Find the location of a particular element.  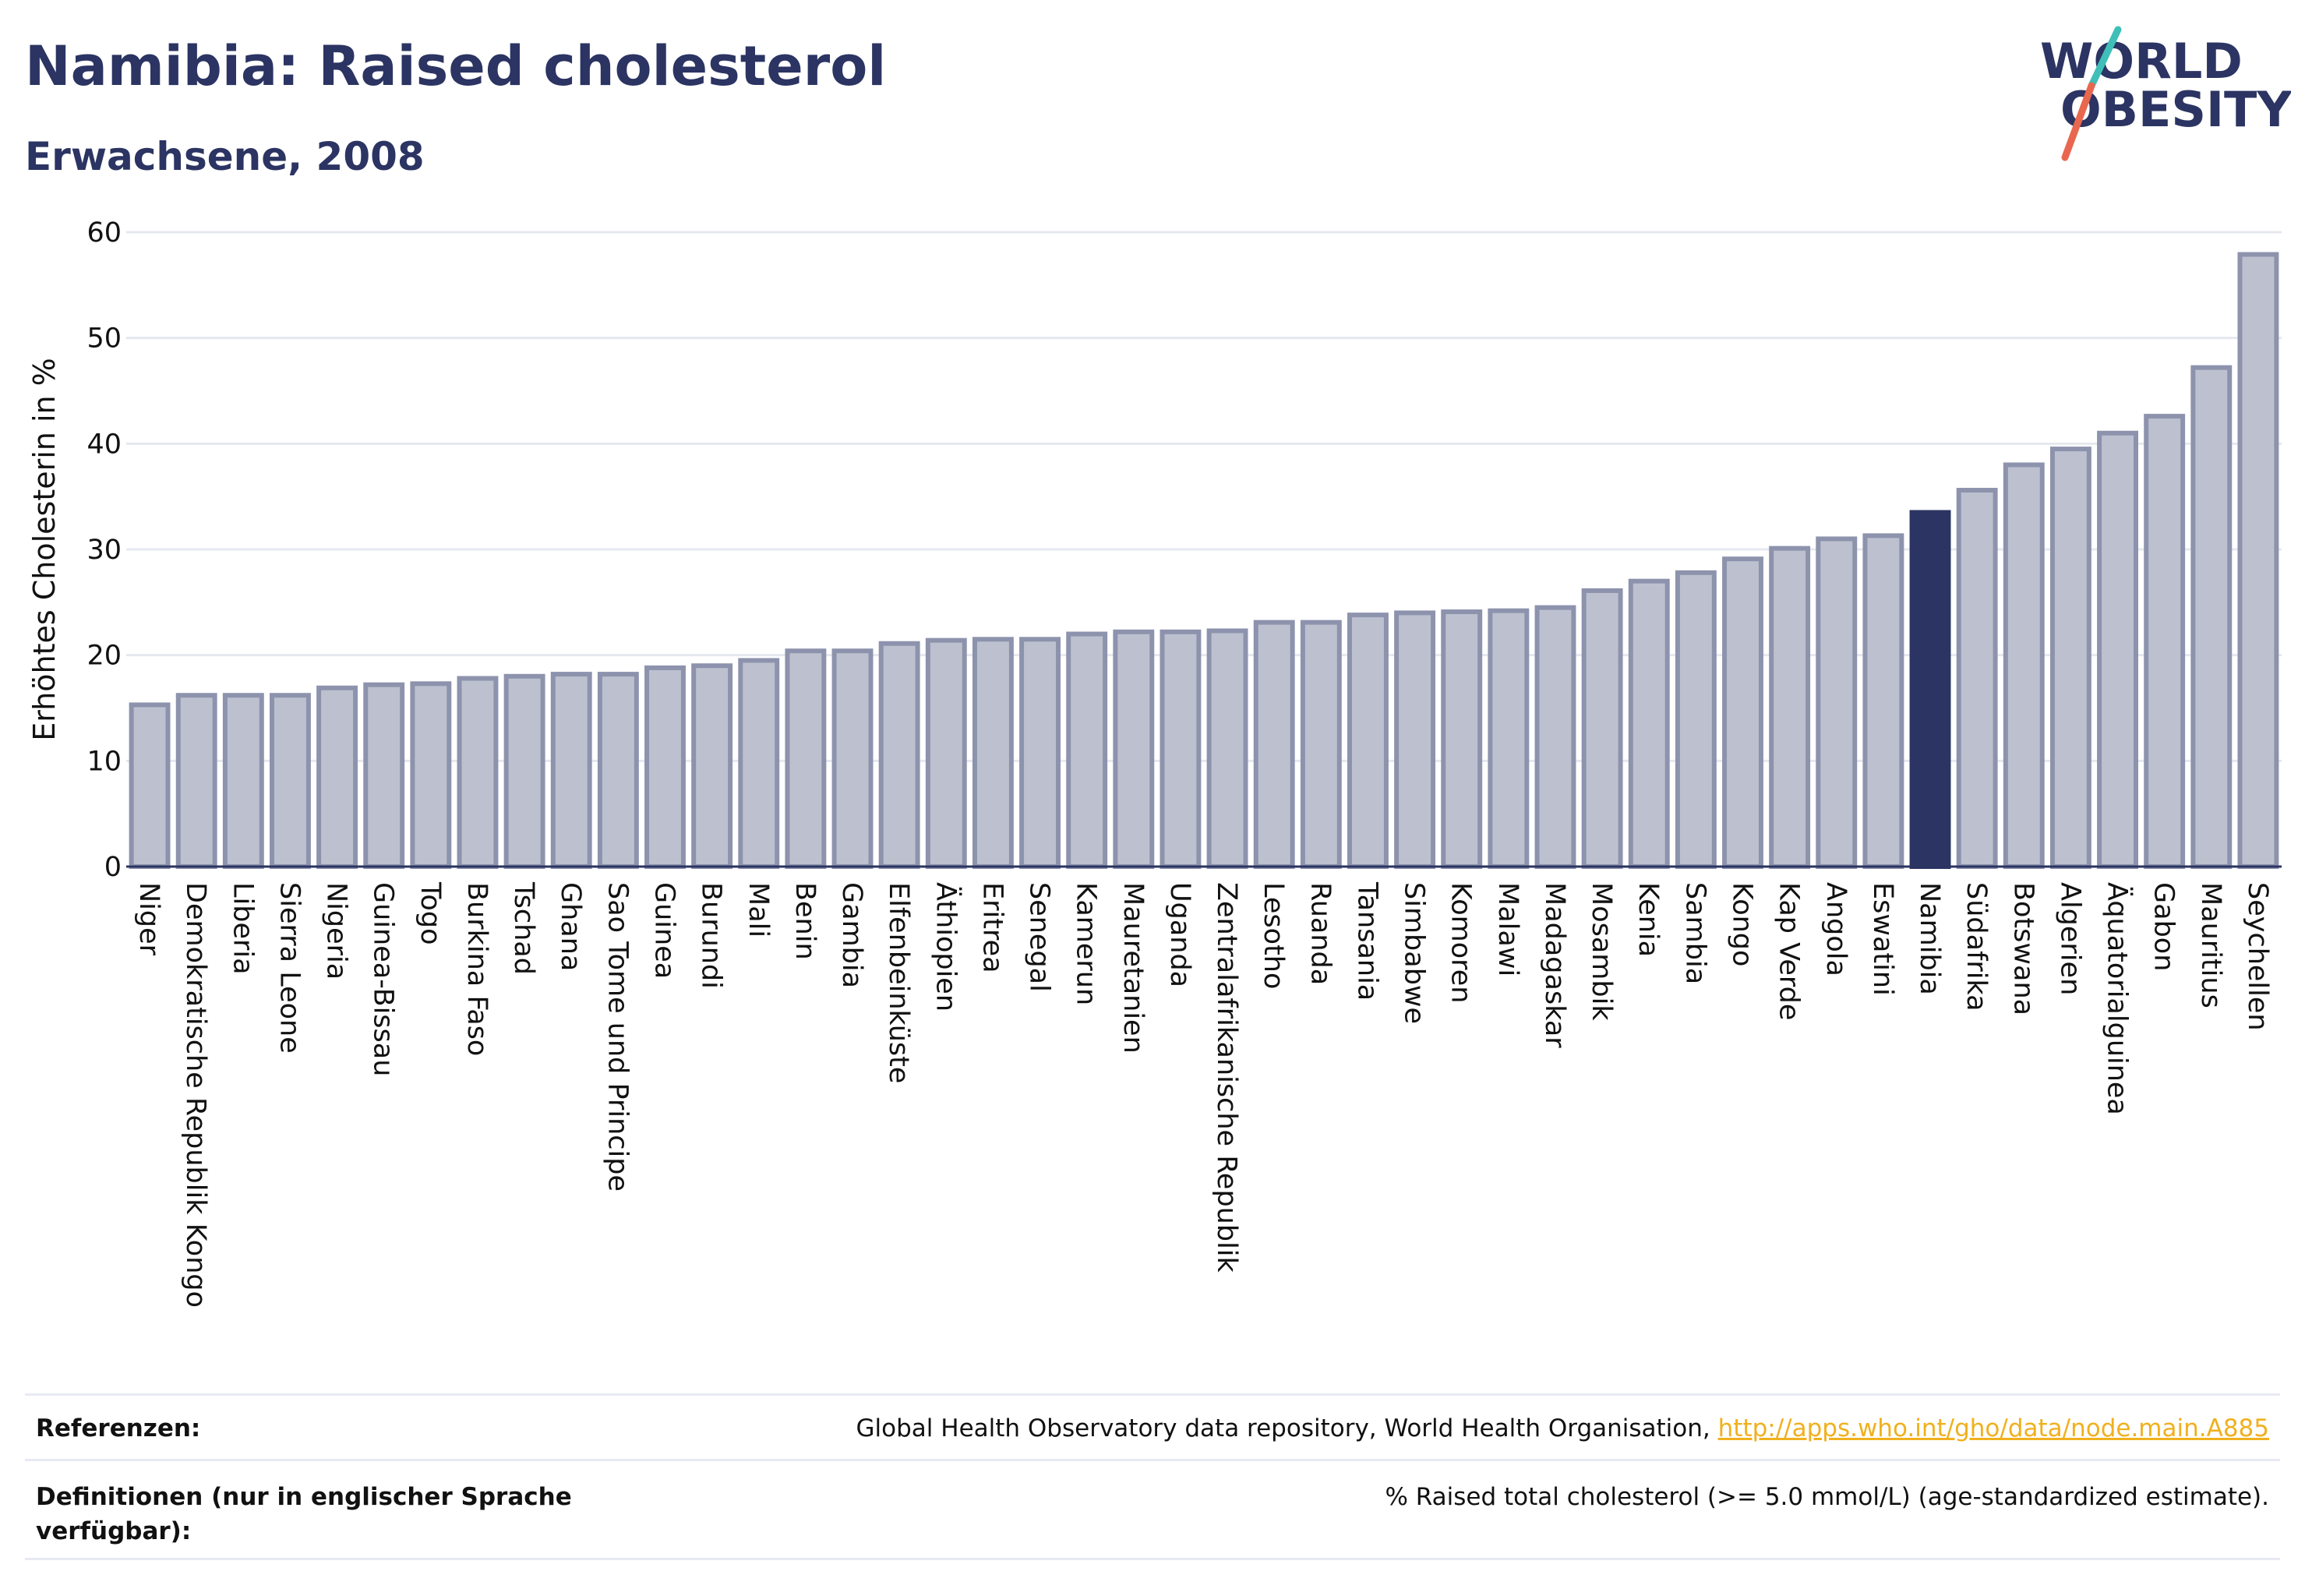

bar-guinea is located at coordinates (665, 767).